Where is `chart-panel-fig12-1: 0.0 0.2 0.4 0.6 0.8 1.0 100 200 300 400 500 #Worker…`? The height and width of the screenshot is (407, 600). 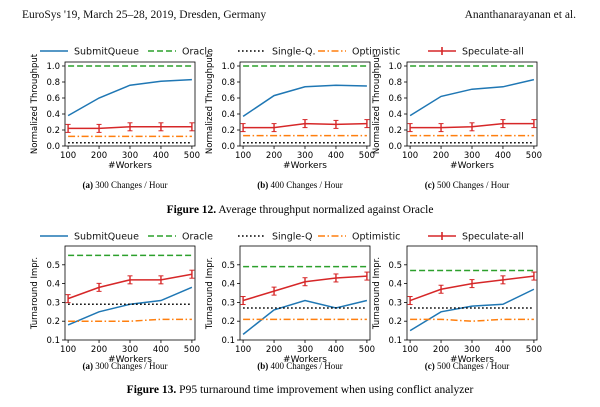 chart-panel-fig12-1: 0.0 0.2 0.4 0.6 0.8 1.0 100 200 300 400 500 #Worker… is located at coordinates (290, 121).